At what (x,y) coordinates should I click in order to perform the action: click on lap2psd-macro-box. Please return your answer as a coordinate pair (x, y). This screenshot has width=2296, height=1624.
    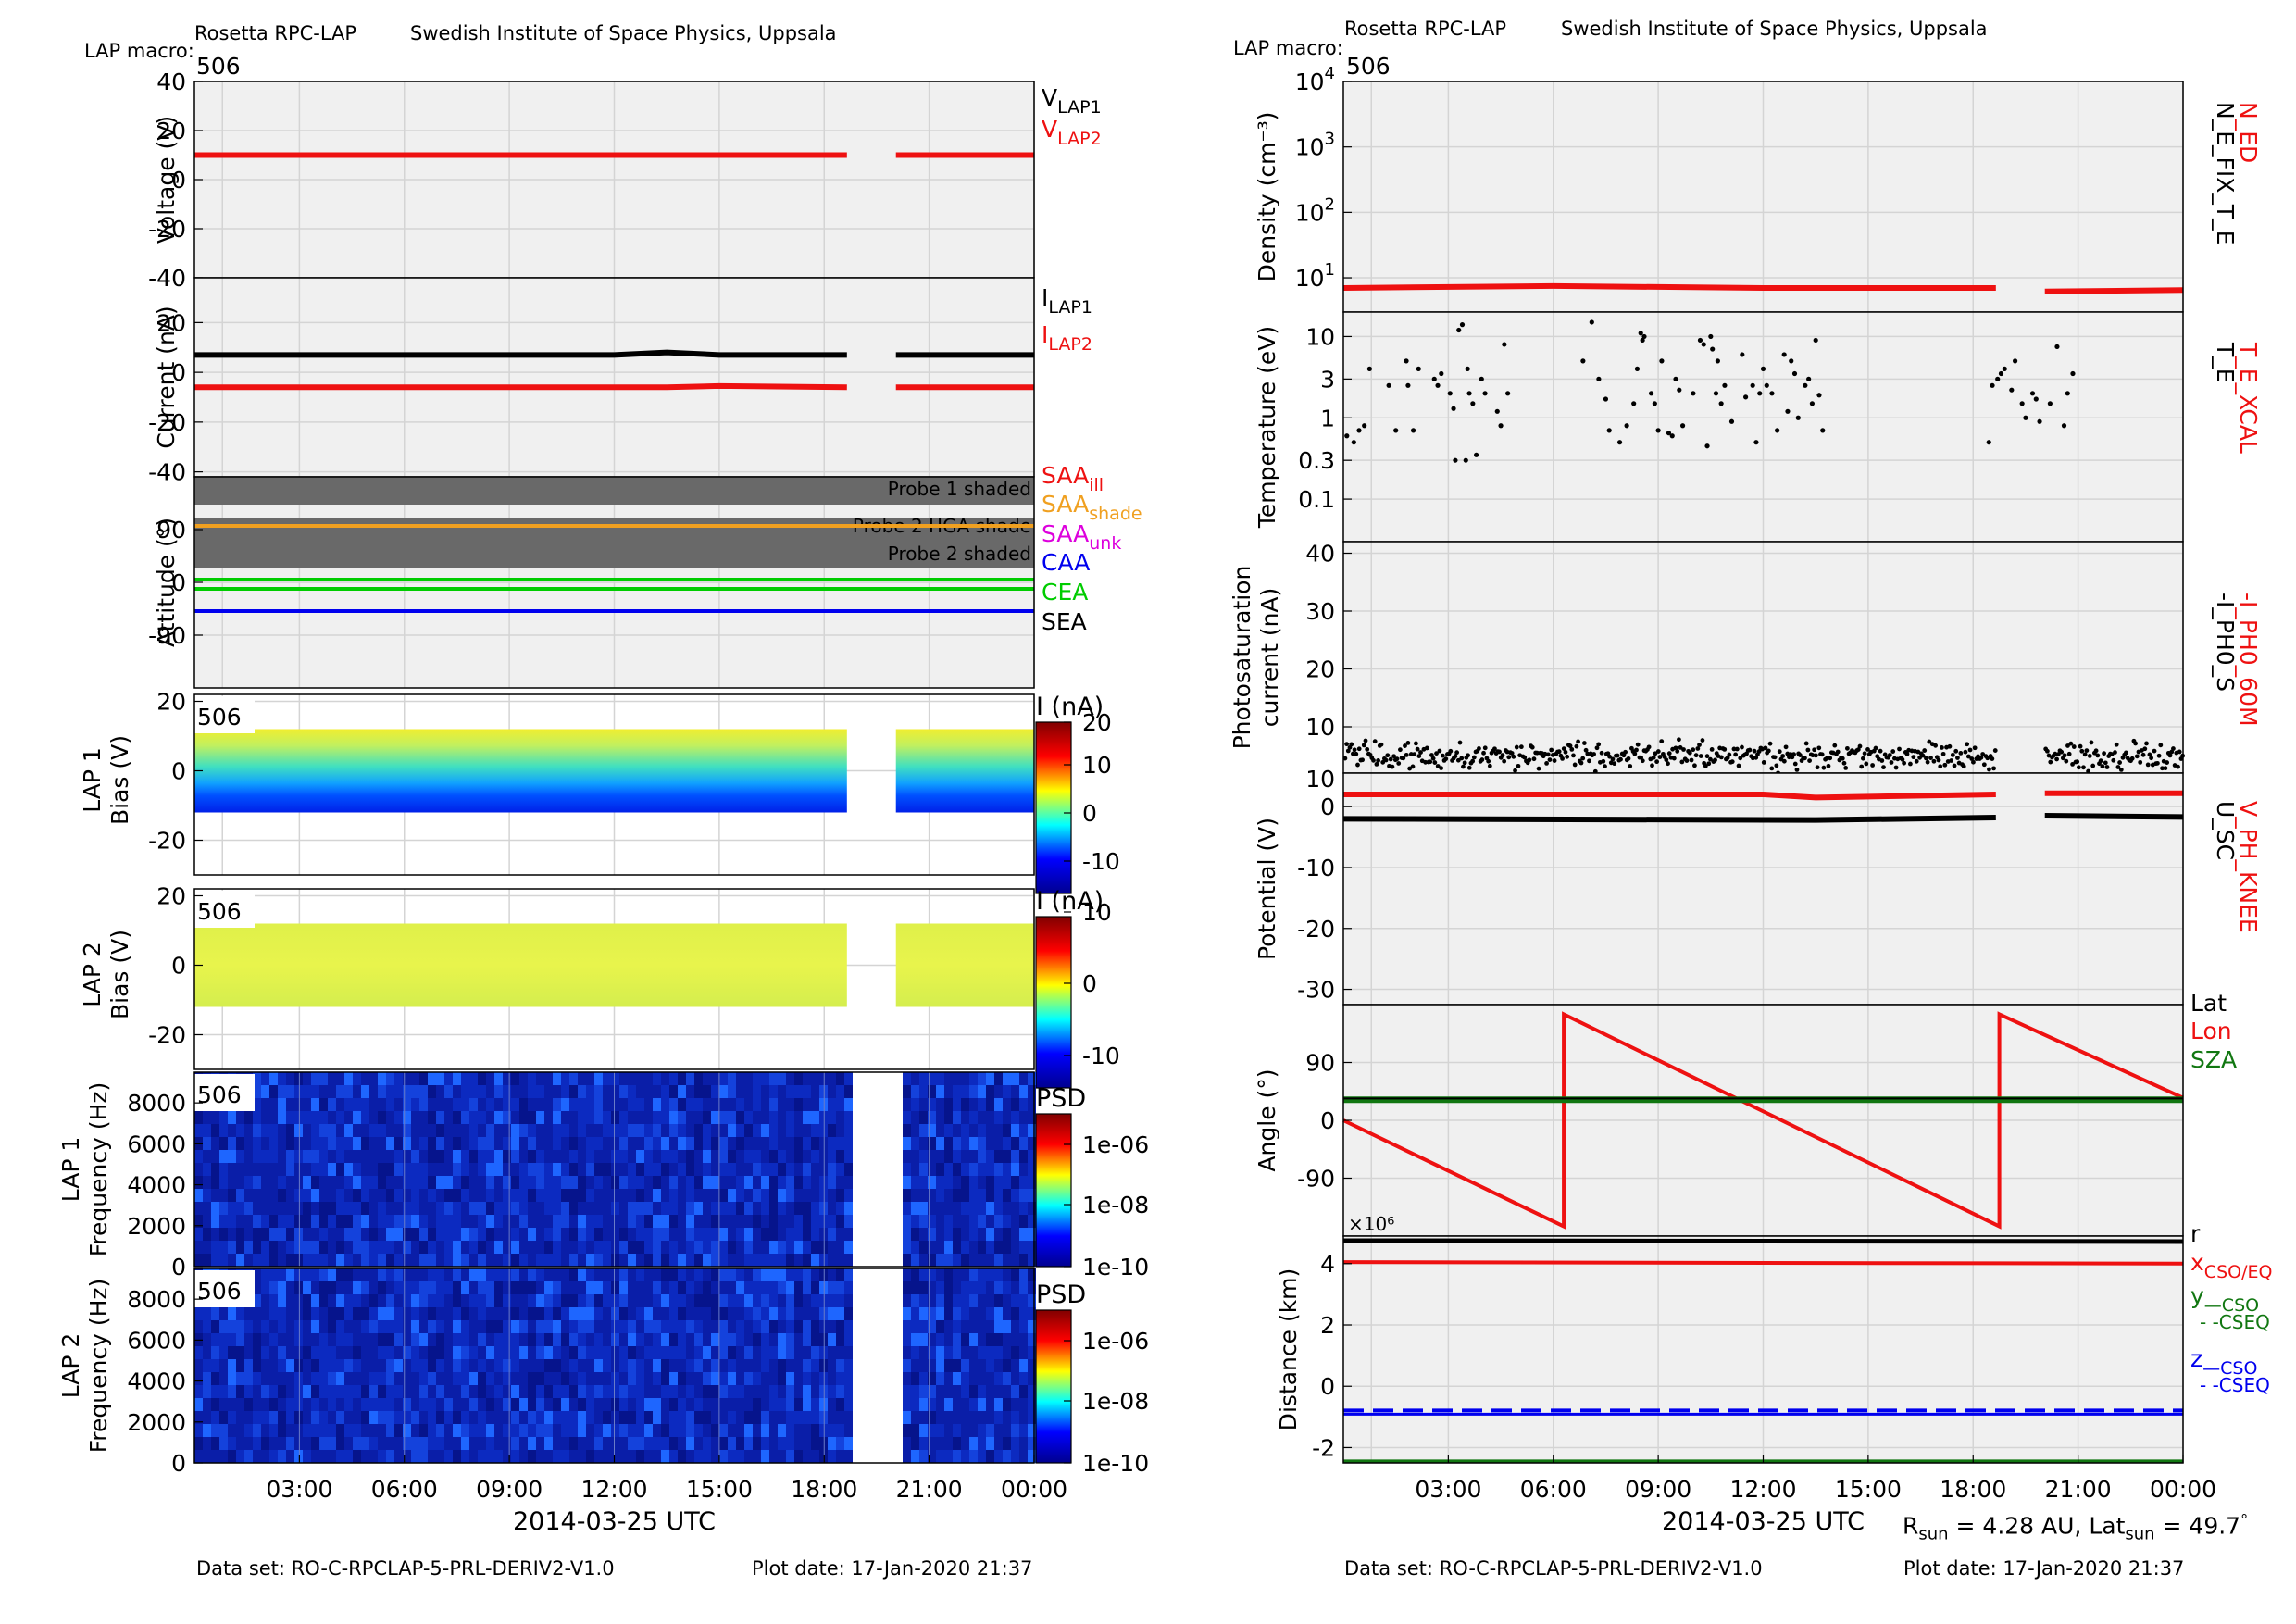
    Looking at the image, I should click on (224, 1288).